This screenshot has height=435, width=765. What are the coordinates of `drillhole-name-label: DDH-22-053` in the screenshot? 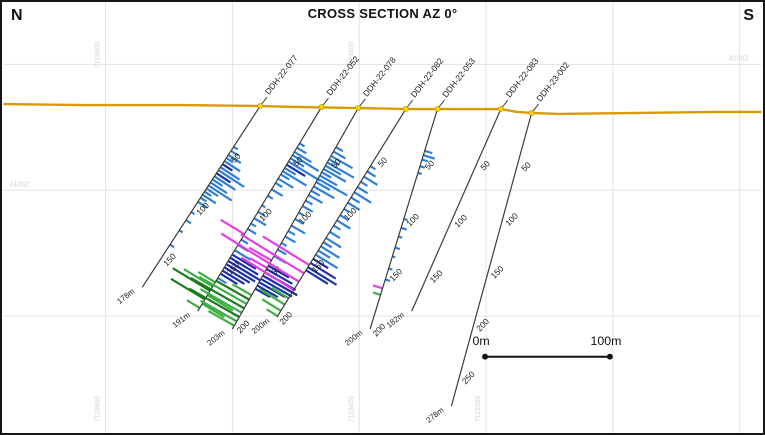 It's located at (458, 78).